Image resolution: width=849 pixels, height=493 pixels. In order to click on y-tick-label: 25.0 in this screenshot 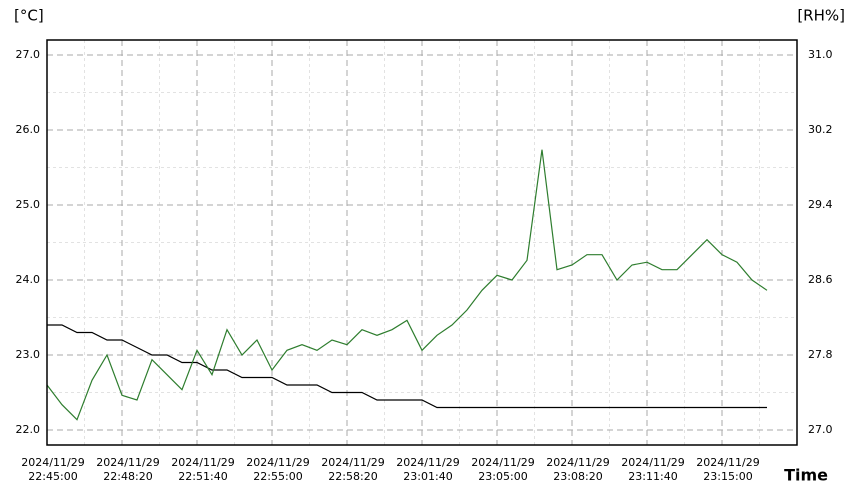, I will do `click(28, 204)`.